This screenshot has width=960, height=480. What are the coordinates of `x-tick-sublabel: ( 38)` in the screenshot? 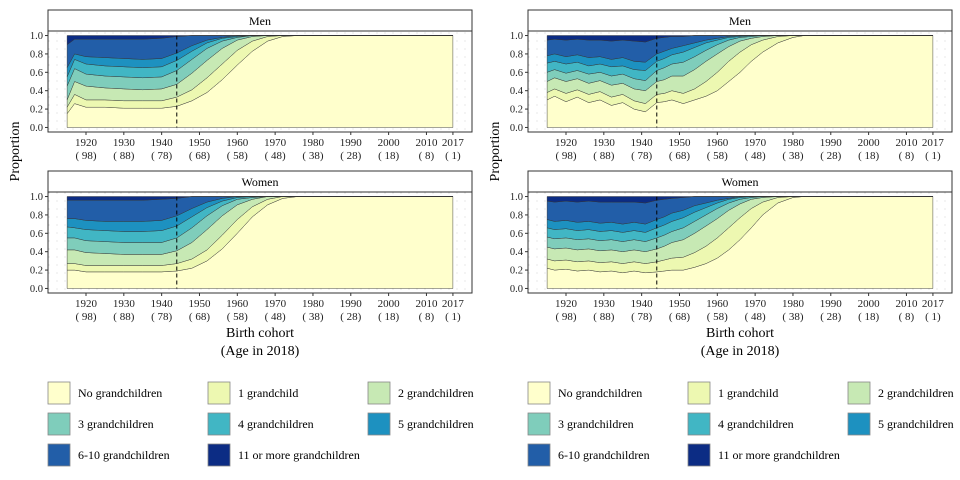 It's located at (312, 317).